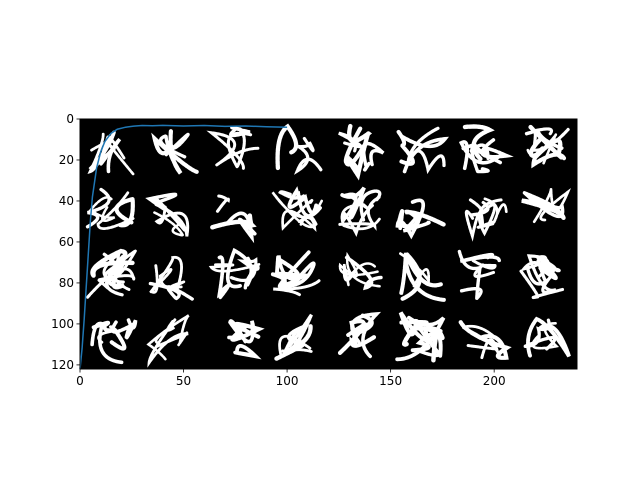  Describe the element at coordinates (62, 324) in the screenshot. I see `y-tick-label: 100` at that location.